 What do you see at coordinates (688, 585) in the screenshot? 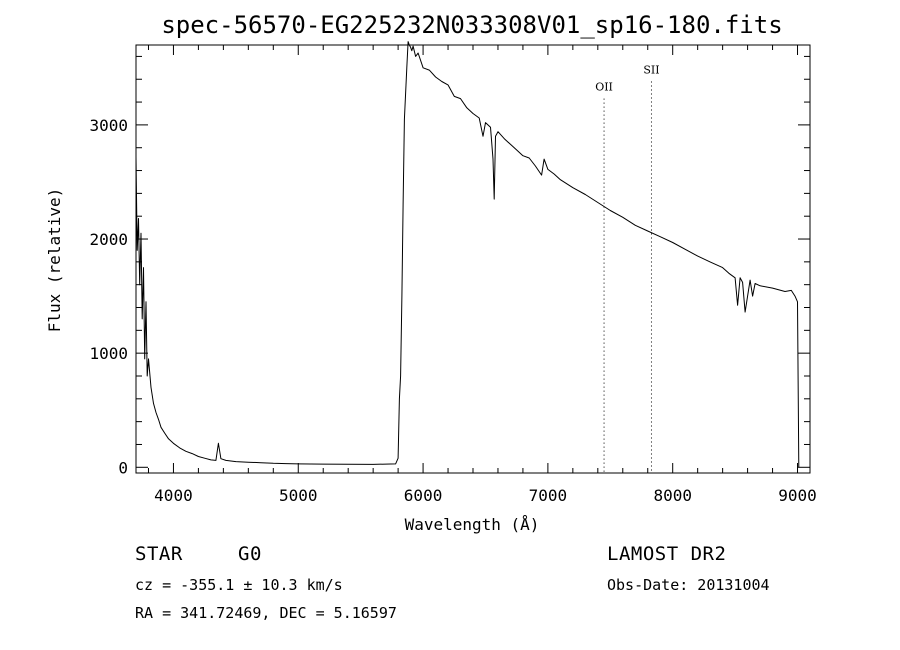
I see `observation-date: Obs-Date: 20131004` at bounding box center [688, 585].